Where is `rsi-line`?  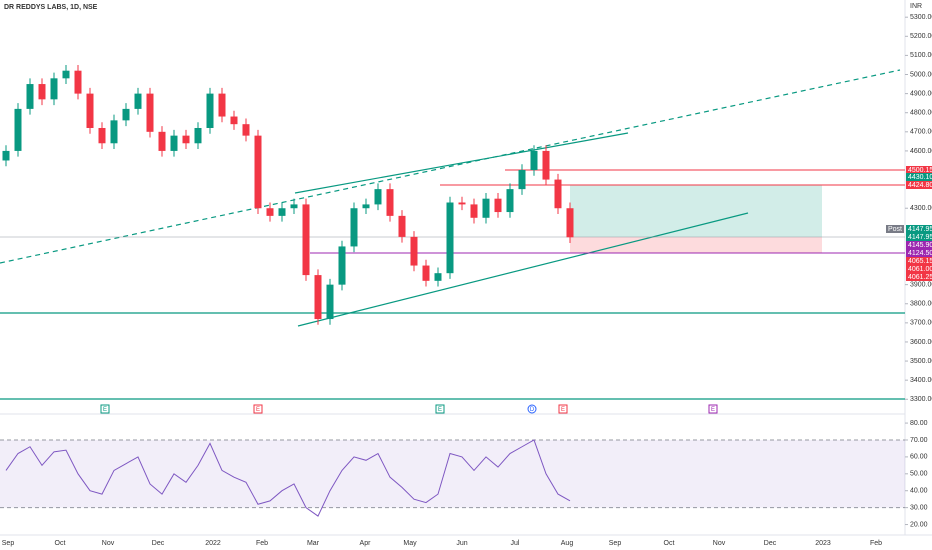 rsi-line is located at coordinates (288, 478).